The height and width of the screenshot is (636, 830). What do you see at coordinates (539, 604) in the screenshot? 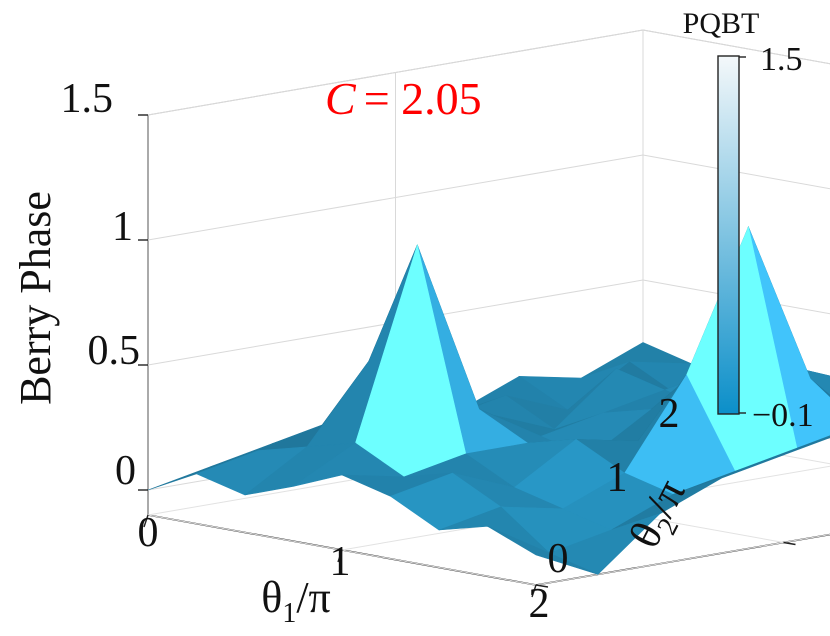
I see `x-tick-label: 2` at bounding box center [539, 604].